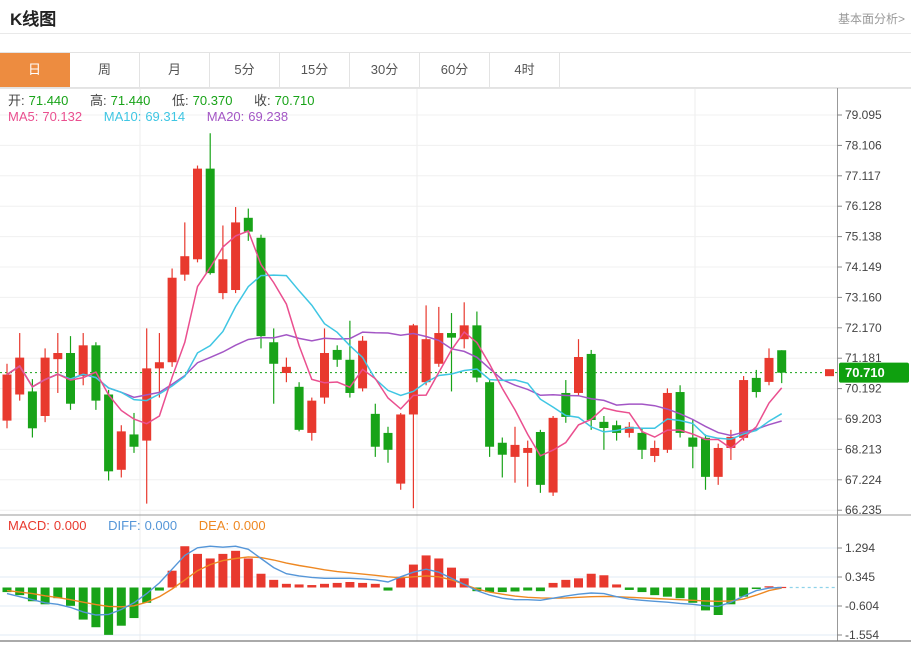  Describe the element at coordinates (863, 419) in the screenshot. I see `axis-tick-label: 69.203` at that location.